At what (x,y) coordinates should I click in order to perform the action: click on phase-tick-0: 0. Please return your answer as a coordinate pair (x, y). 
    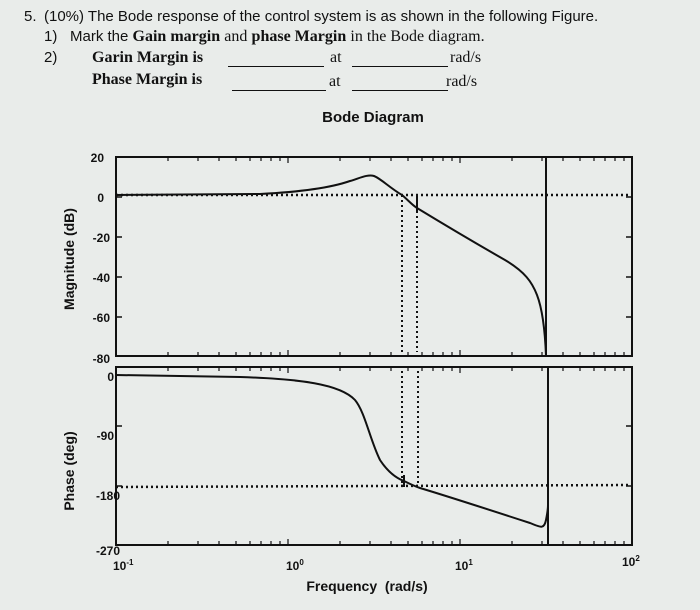
    Looking at the image, I should click on (110, 377).